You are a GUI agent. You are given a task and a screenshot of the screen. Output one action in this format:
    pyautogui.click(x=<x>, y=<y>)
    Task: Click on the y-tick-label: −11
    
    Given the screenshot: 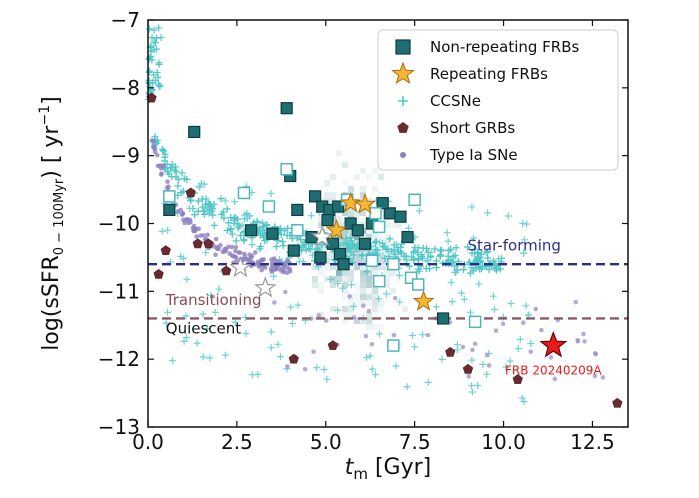 What is the action you would take?
    pyautogui.click(x=119, y=291)
    